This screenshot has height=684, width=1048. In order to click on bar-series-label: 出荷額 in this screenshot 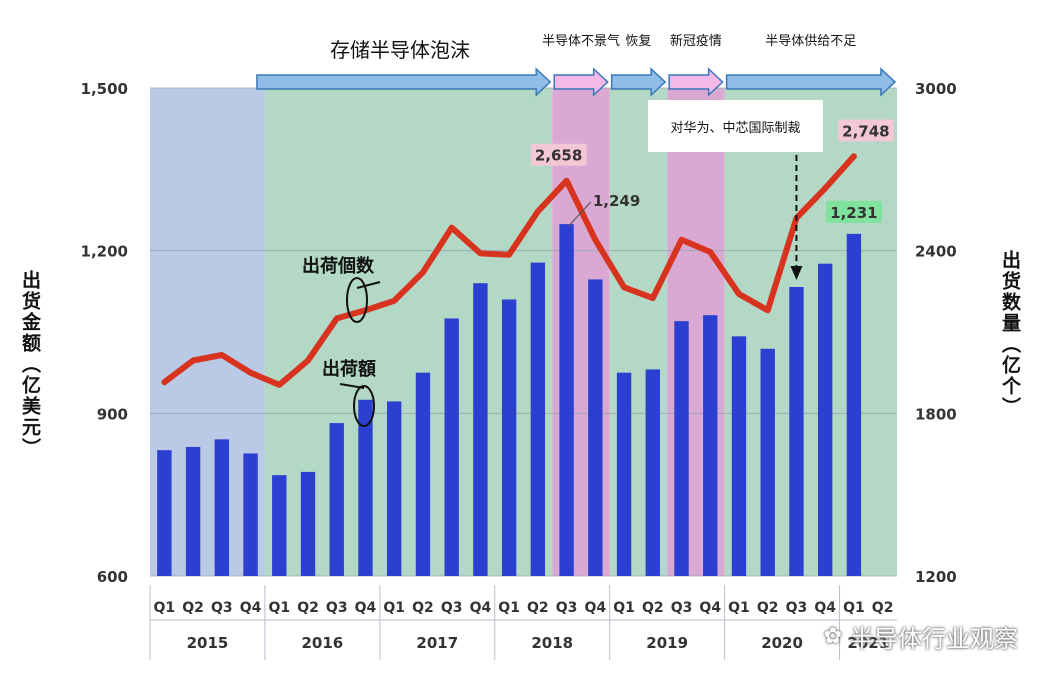, I will do `click(349, 369)`.